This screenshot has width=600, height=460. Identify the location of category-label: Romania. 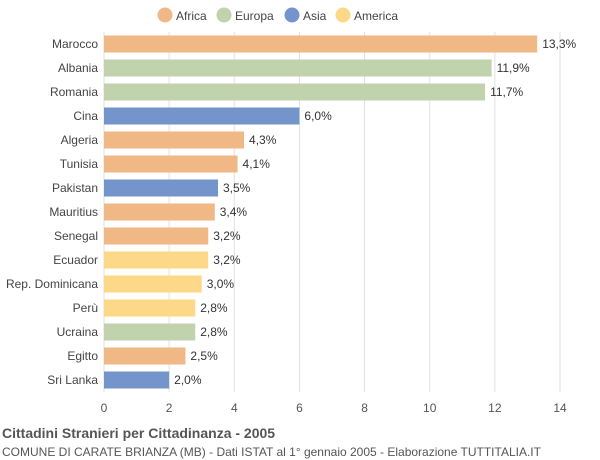
(74, 92).